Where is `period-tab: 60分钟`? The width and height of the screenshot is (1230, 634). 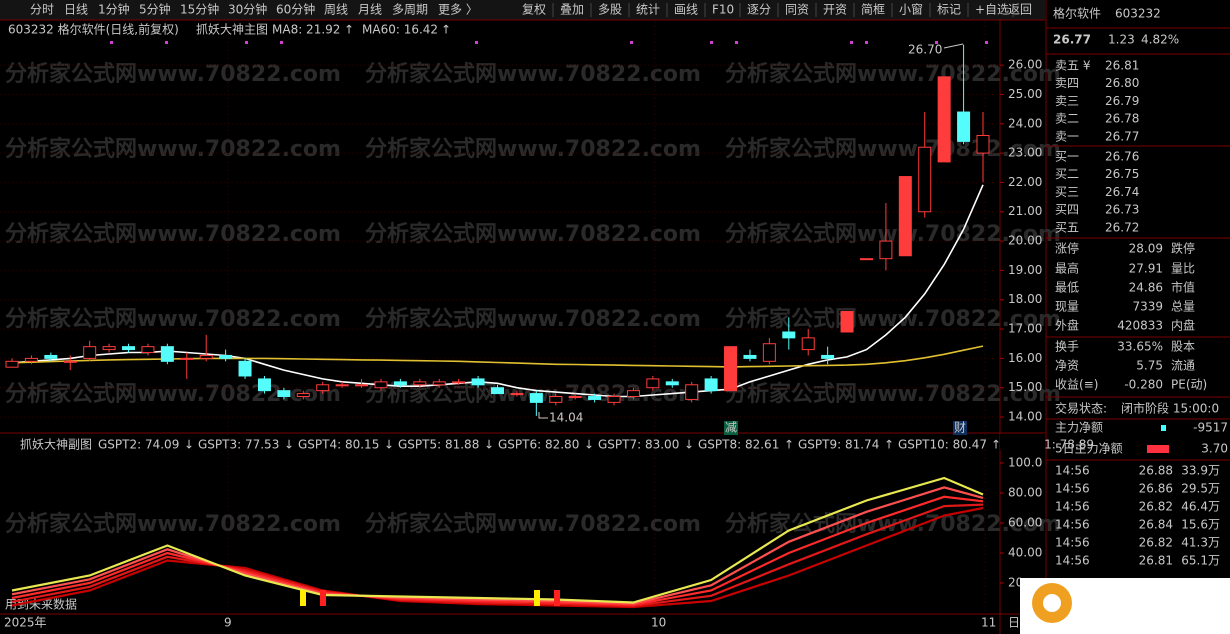 period-tab: 60分钟 is located at coordinates (295, 9).